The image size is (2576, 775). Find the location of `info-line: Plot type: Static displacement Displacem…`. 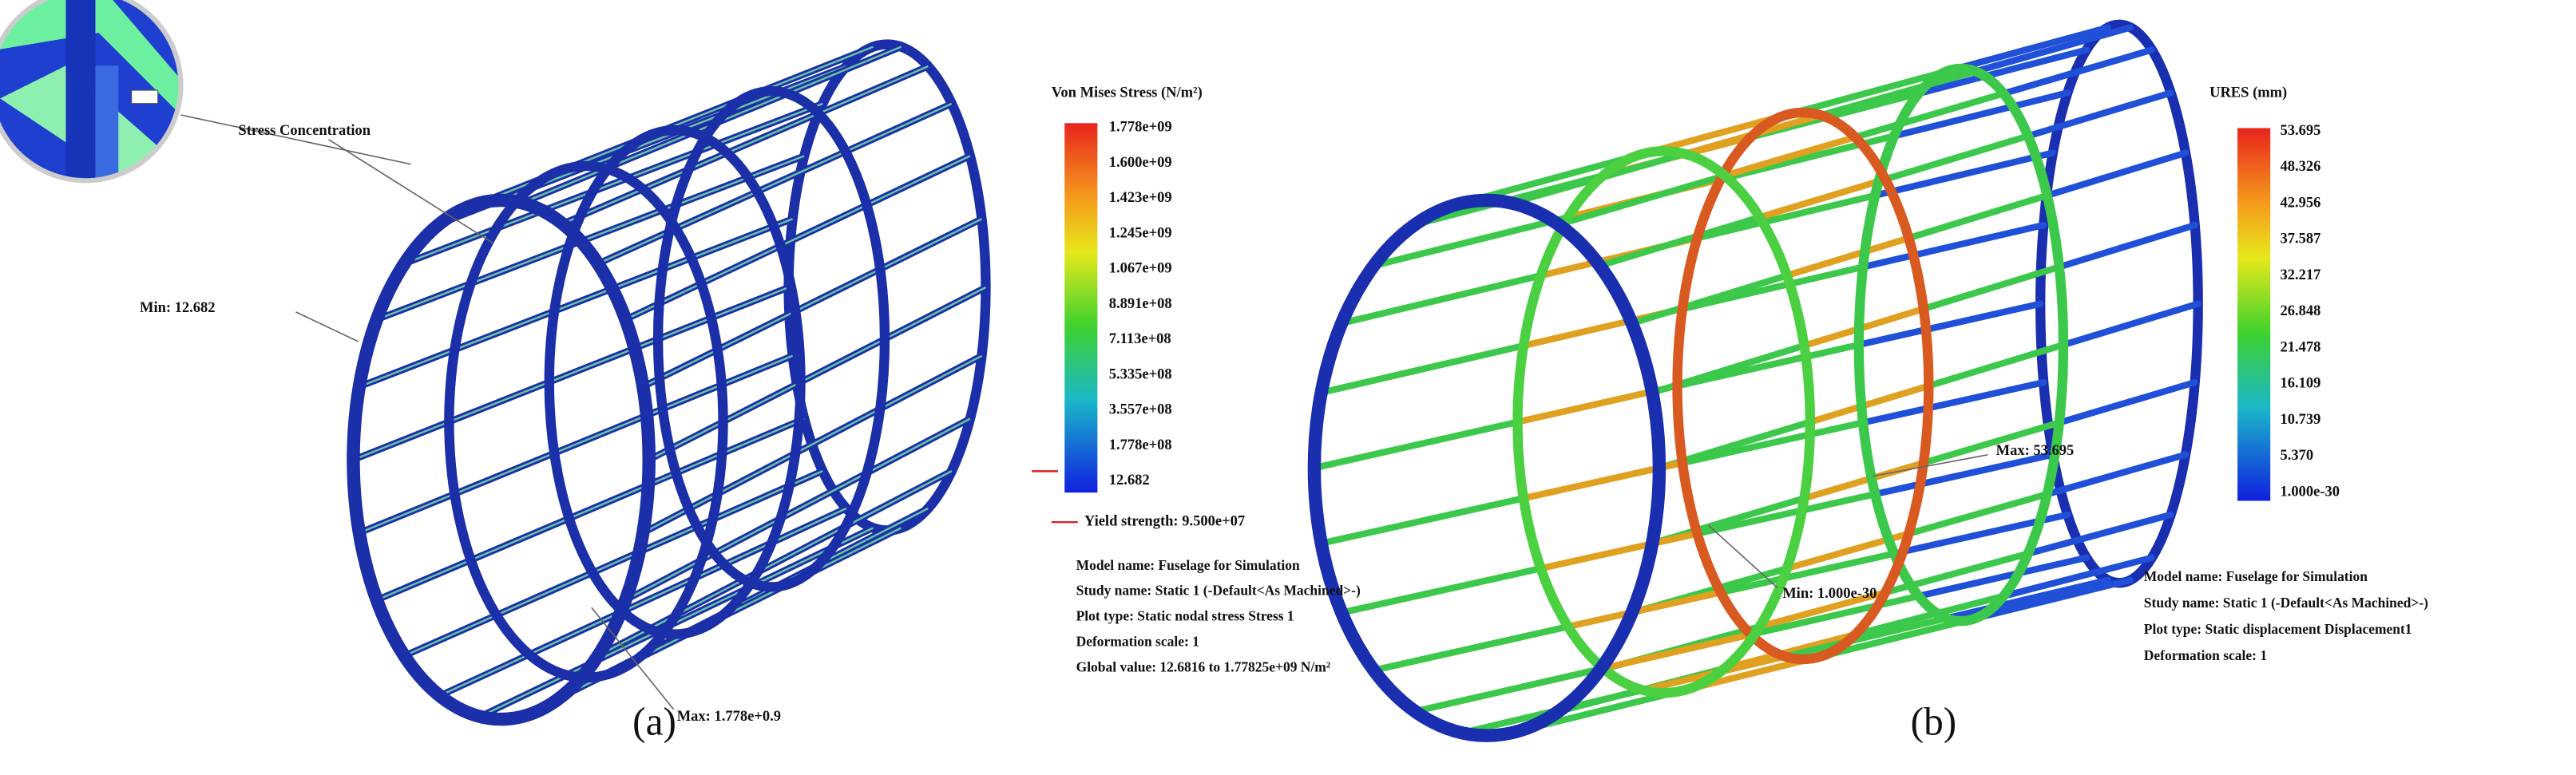

info-line: Plot type: Static displacement Displacem… is located at coordinates (2278, 629).